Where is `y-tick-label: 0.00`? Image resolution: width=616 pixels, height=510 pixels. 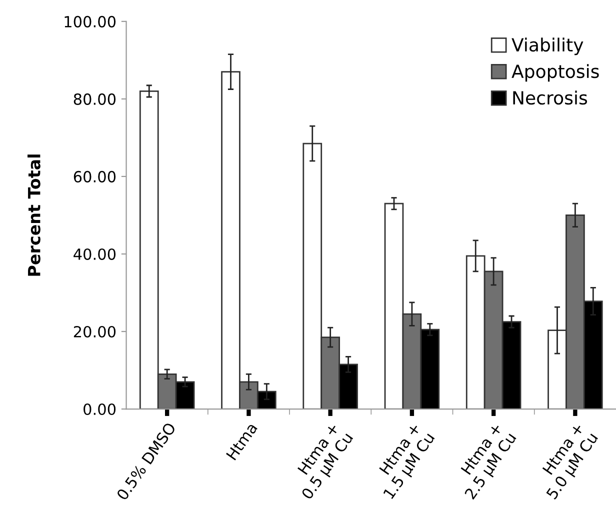 y-tick-label: 0.00 is located at coordinates (100, 409).